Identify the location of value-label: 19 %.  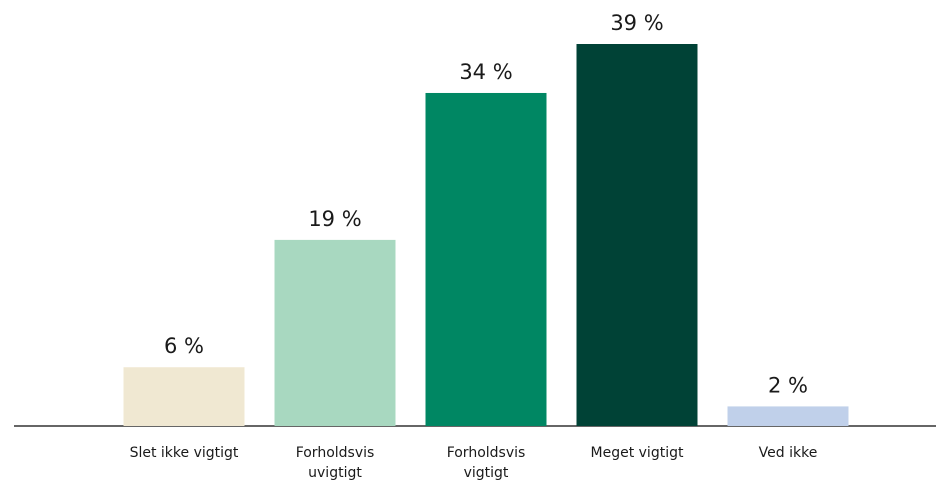
(334, 219).